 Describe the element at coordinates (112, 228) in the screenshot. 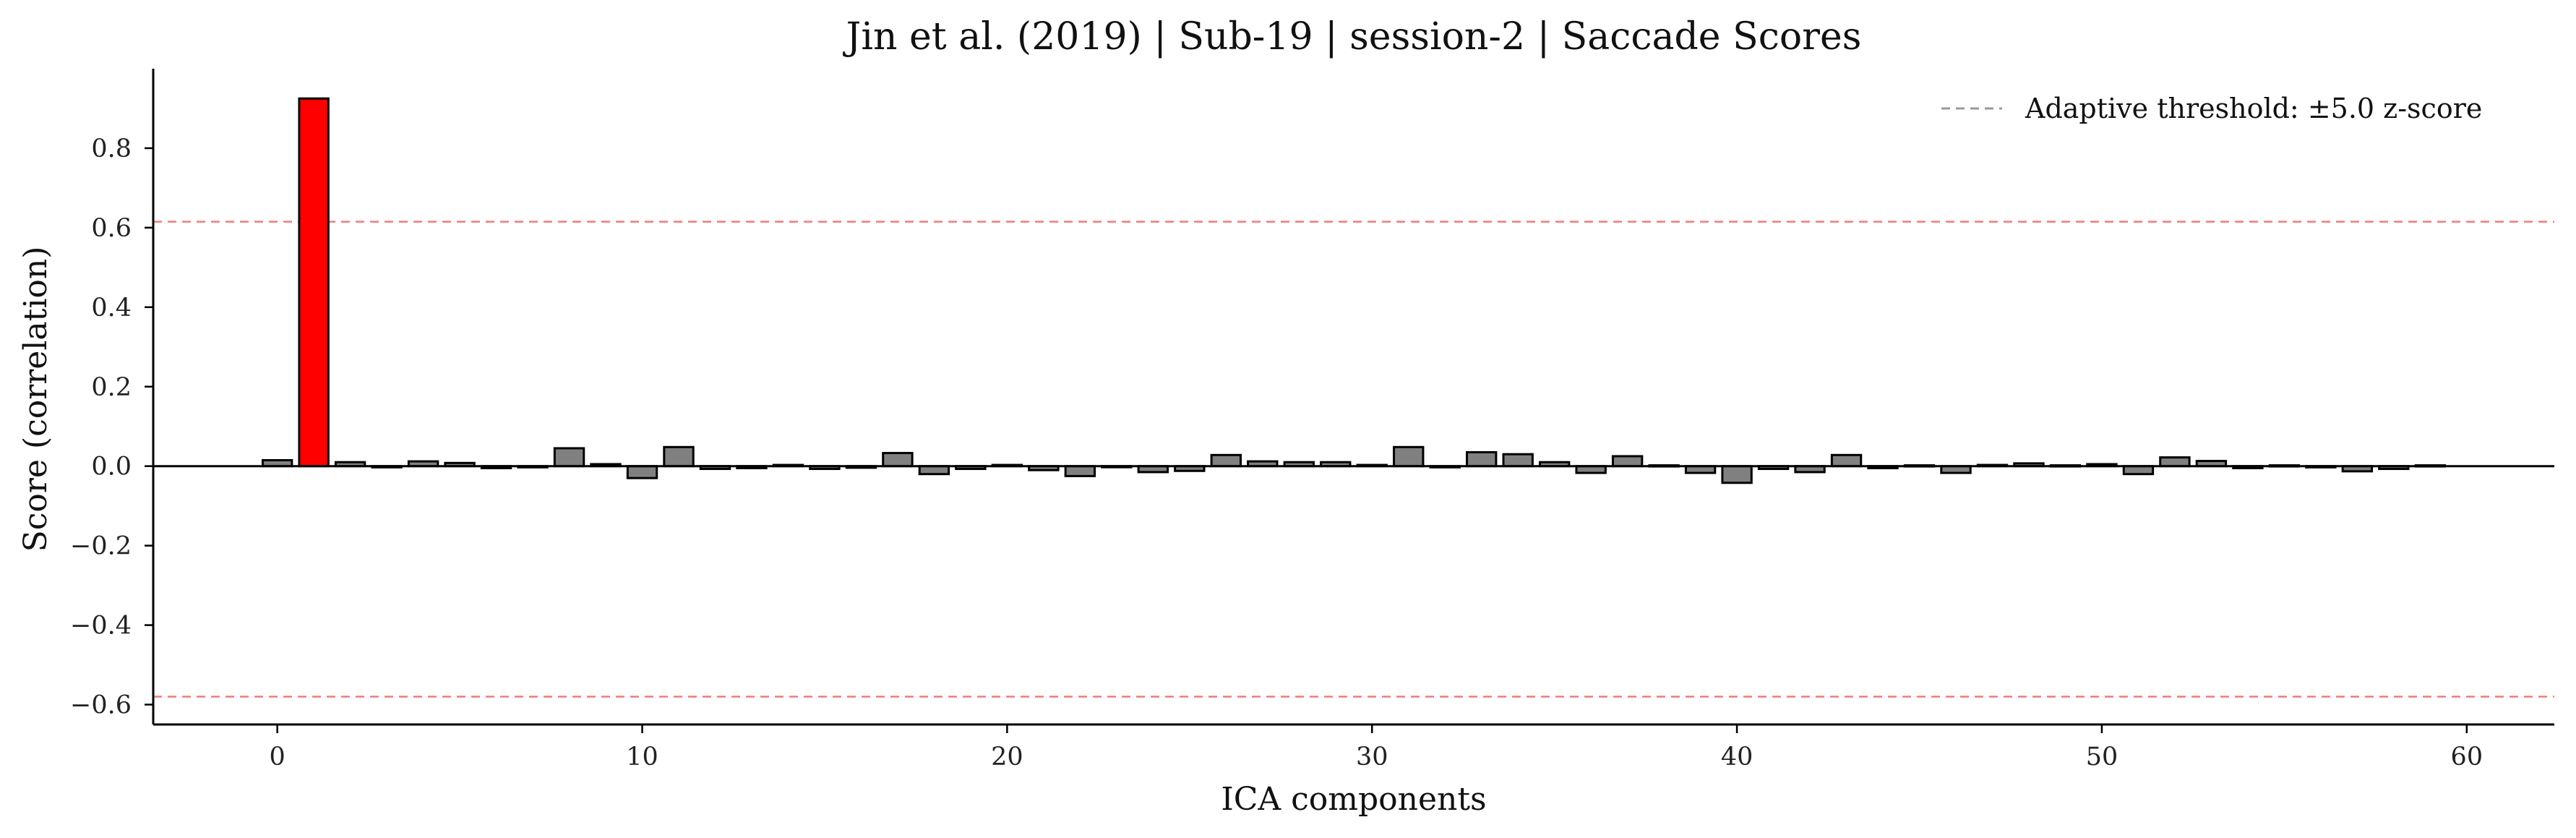

I see `y-tick-label: 0.6` at that location.